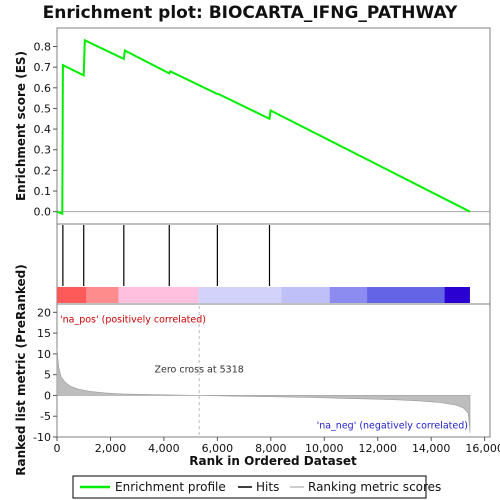 The image size is (500, 500). Describe the element at coordinates (57, 448) in the screenshot. I see `x-tick-label: 0` at that location.